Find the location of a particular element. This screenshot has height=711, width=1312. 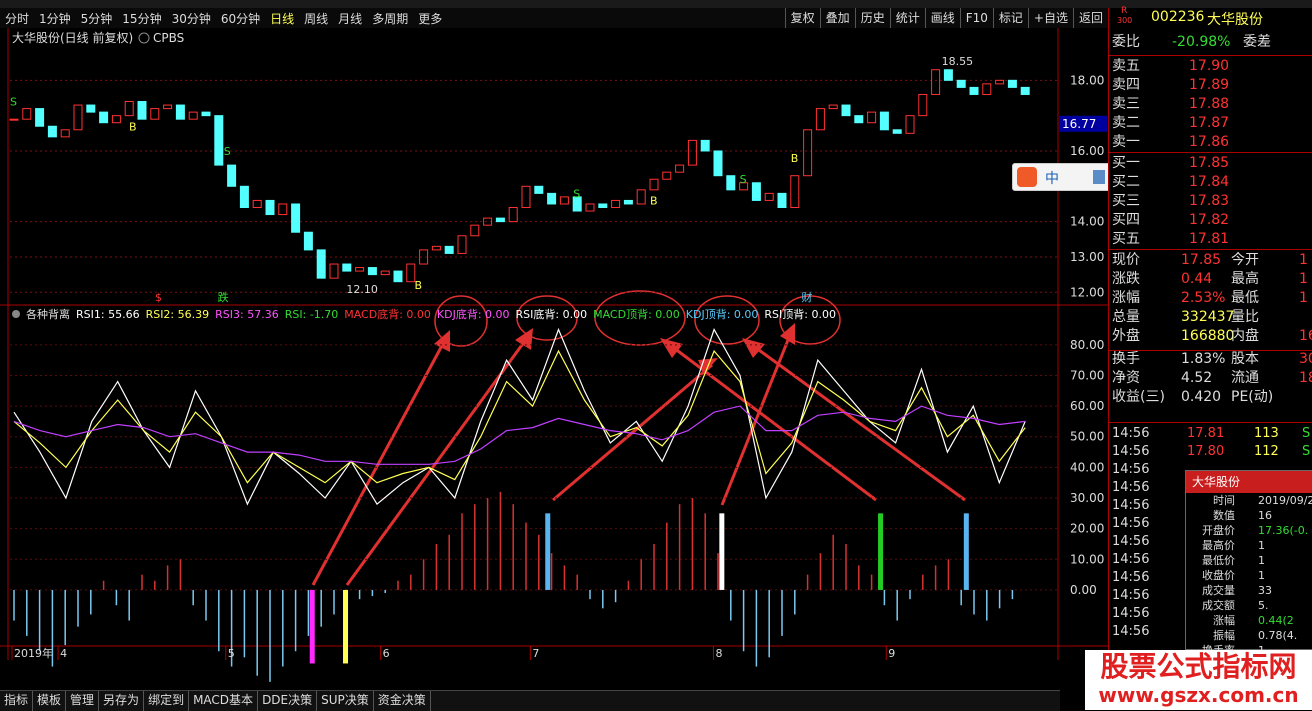

timeframe-tab: 更多 is located at coordinates (430, 18).